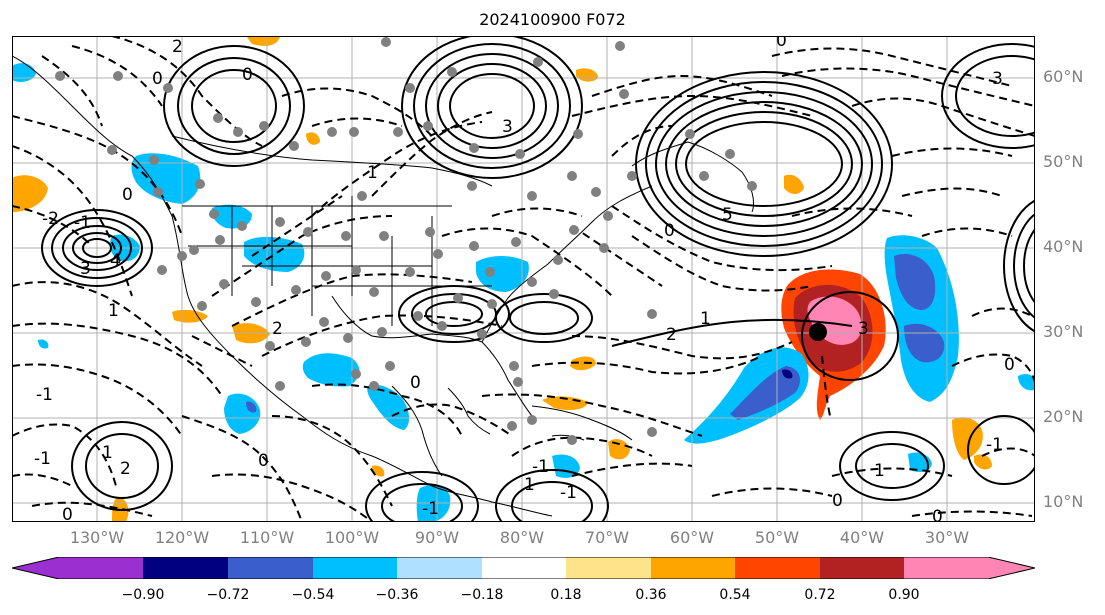 The image size is (1105, 615). What do you see at coordinates (397, 595) in the screenshot?
I see `colorbar-tick-label: −0.36` at bounding box center [397, 595].